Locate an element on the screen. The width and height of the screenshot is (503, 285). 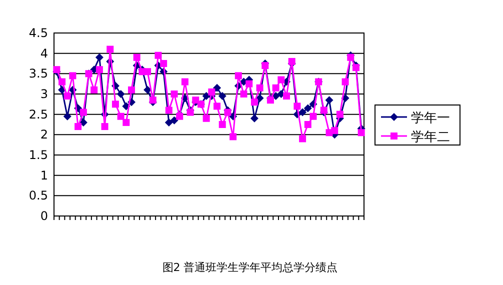
y-tick-label: 1 is located at coordinates (44, 175).